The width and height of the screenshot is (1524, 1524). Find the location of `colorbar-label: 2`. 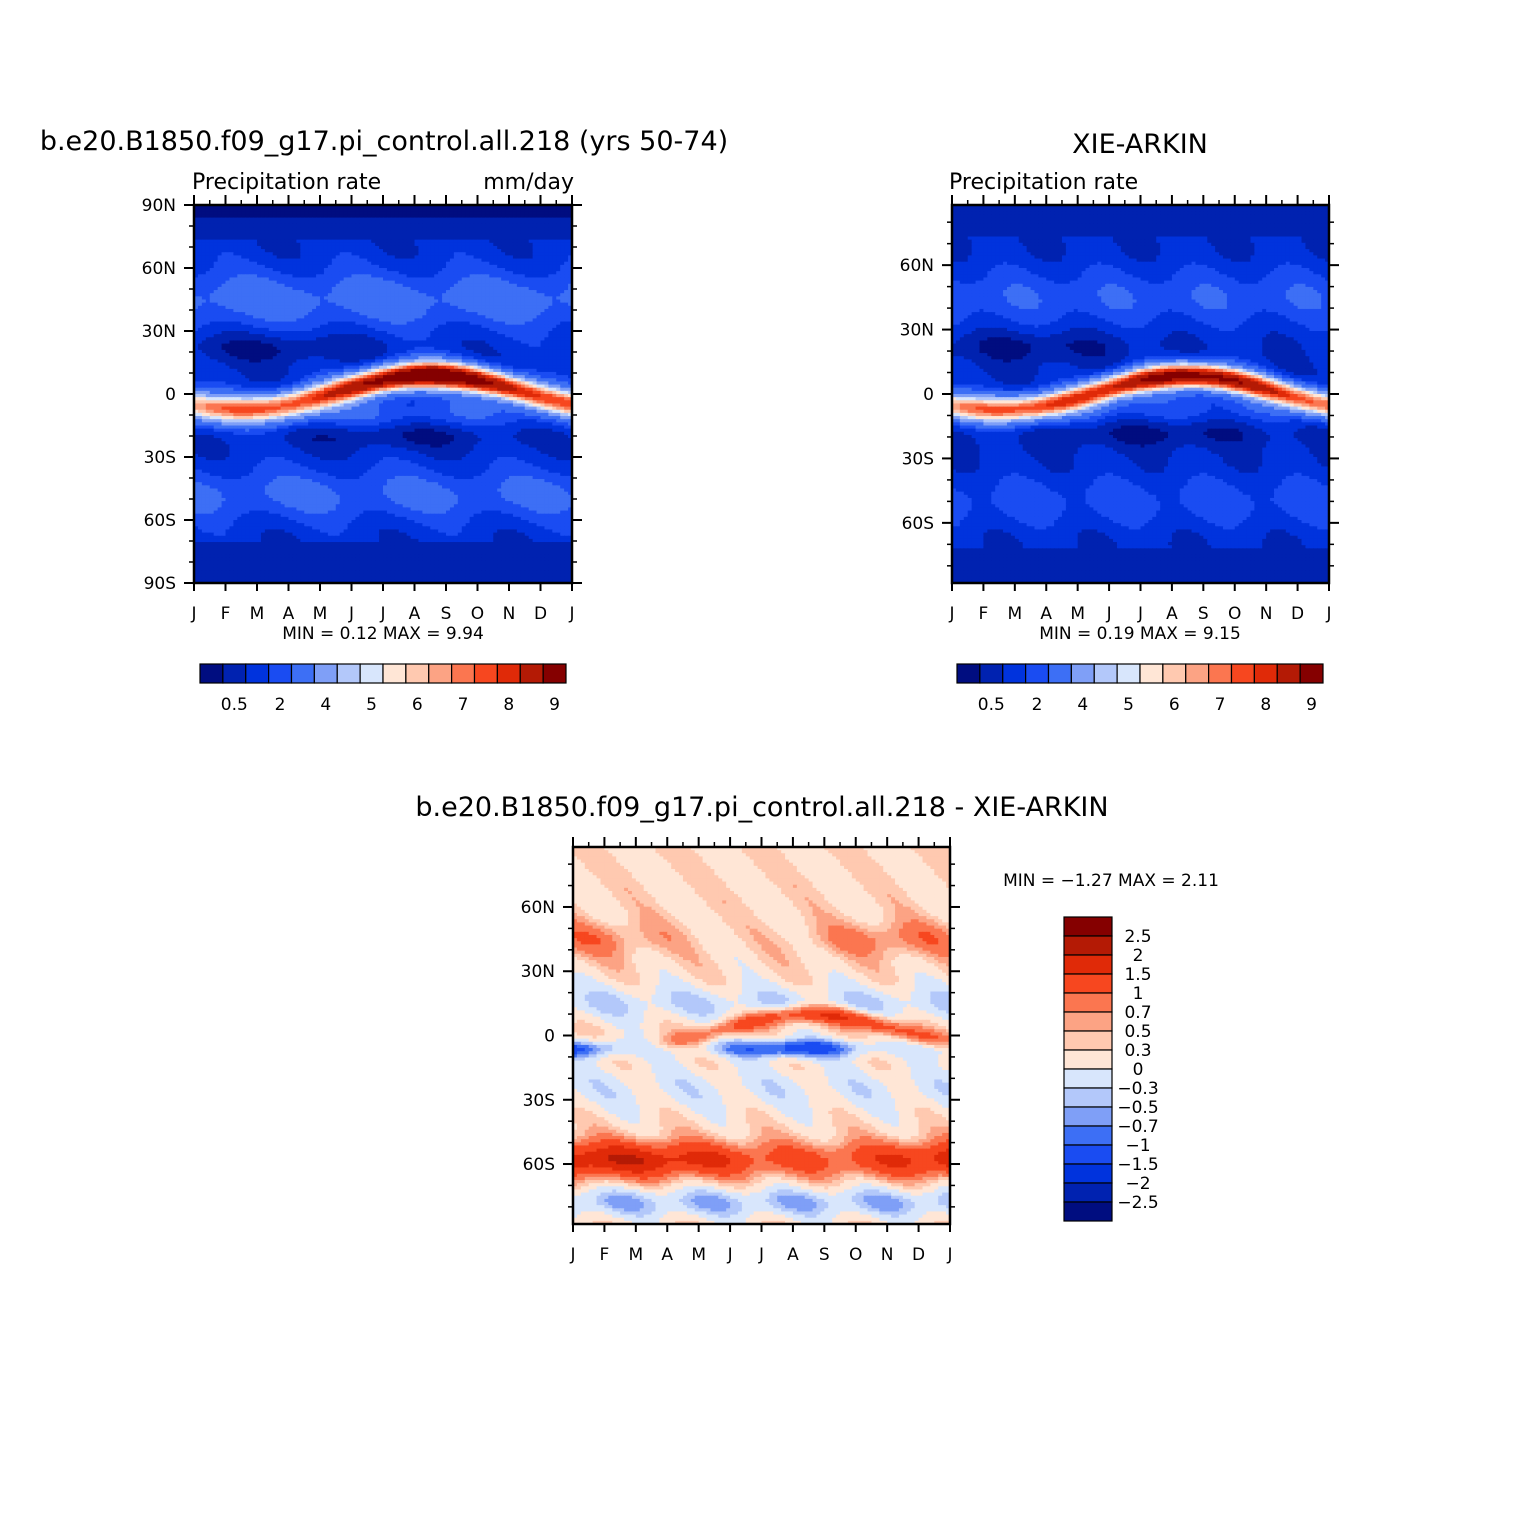

colorbar-label: 2 is located at coordinates (1138, 956).